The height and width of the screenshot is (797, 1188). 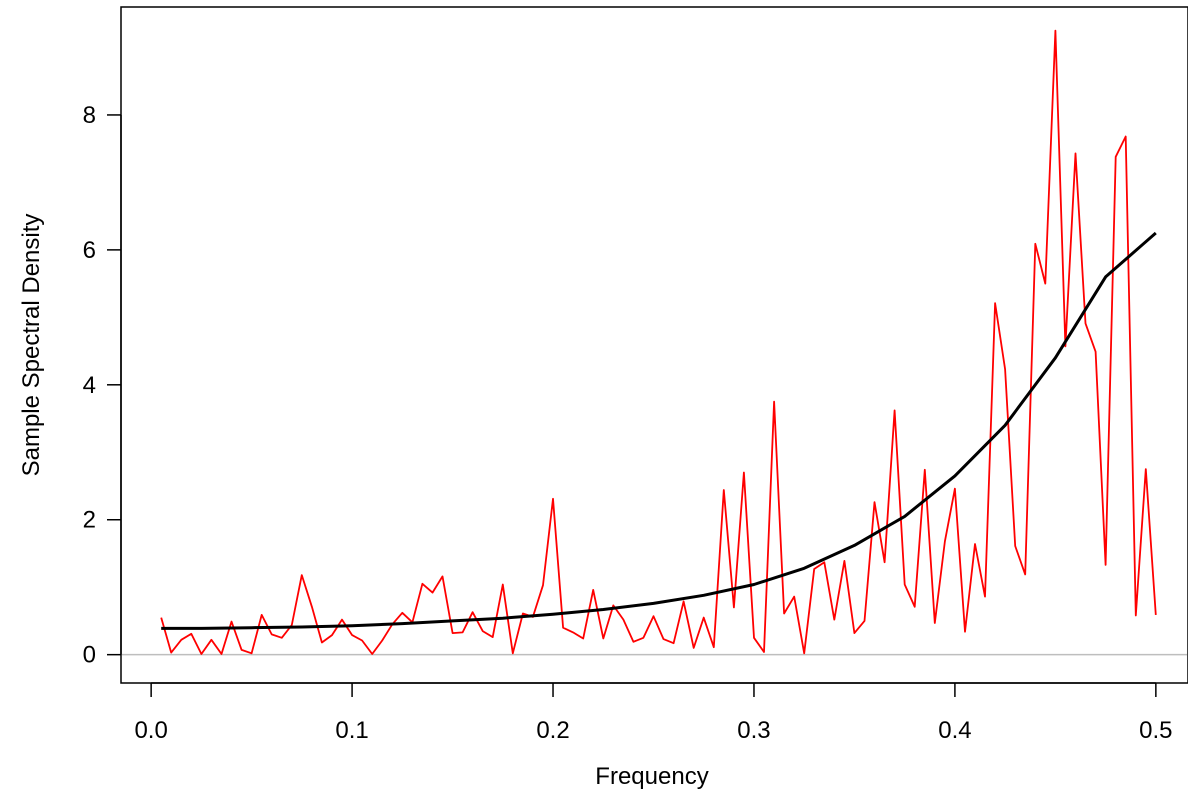 What do you see at coordinates (651, 776) in the screenshot?
I see `x-axis-title: Frequency` at bounding box center [651, 776].